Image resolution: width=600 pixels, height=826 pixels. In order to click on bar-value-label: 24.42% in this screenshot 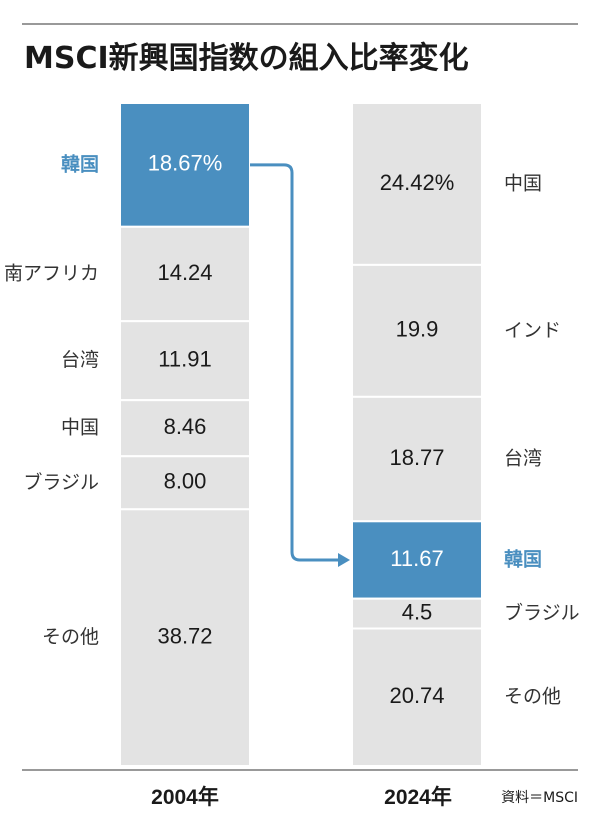, I will do `click(417, 182)`.